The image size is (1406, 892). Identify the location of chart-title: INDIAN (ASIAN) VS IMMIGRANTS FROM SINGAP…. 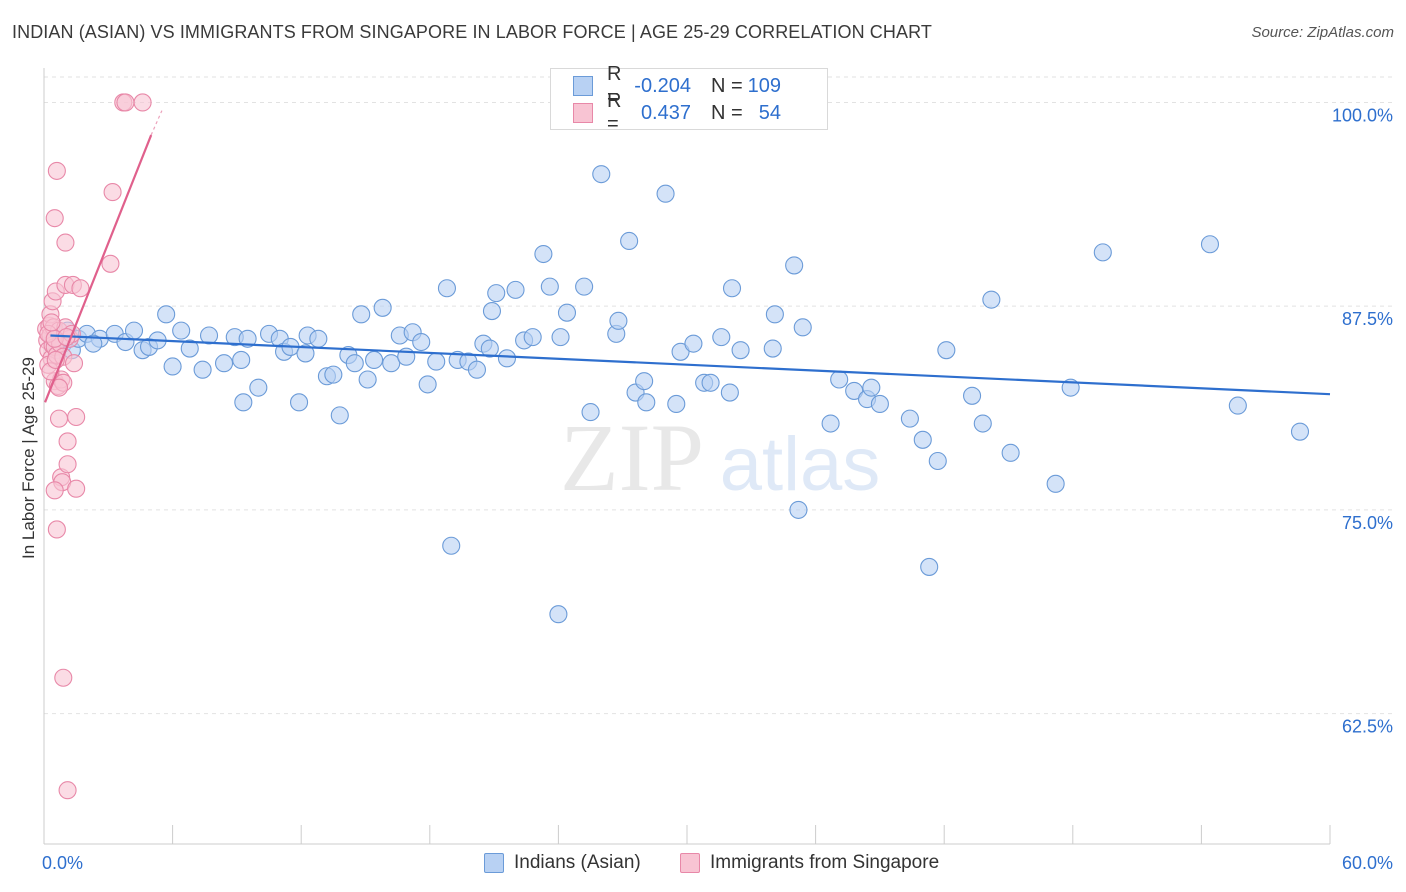
(472, 32).